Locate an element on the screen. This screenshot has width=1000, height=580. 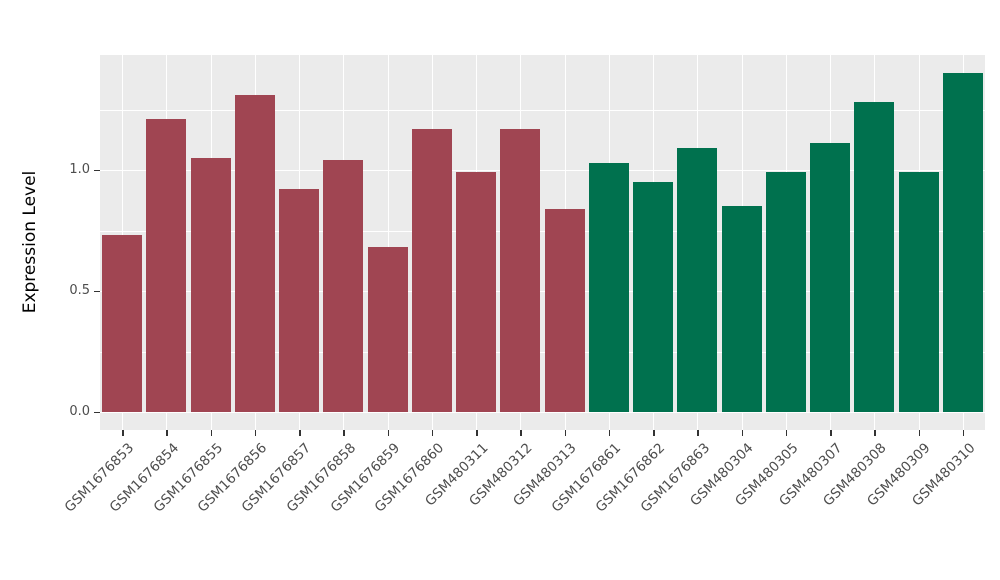
gridline-vertical is located at coordinates (388, 242).